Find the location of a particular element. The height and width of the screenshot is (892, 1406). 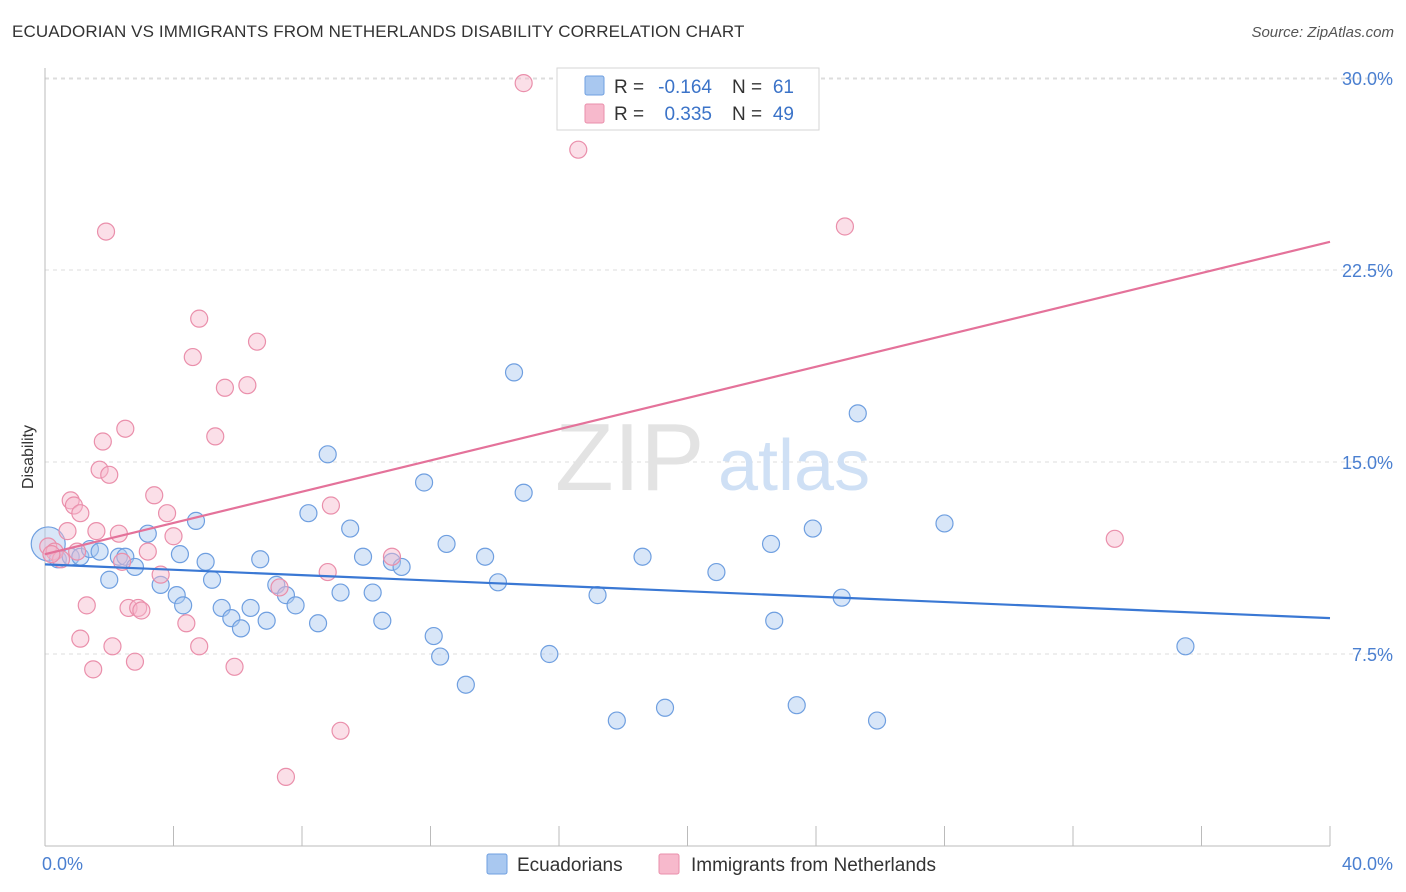

legend-swatch-ecuadorians is located at coordinates (594, 85).